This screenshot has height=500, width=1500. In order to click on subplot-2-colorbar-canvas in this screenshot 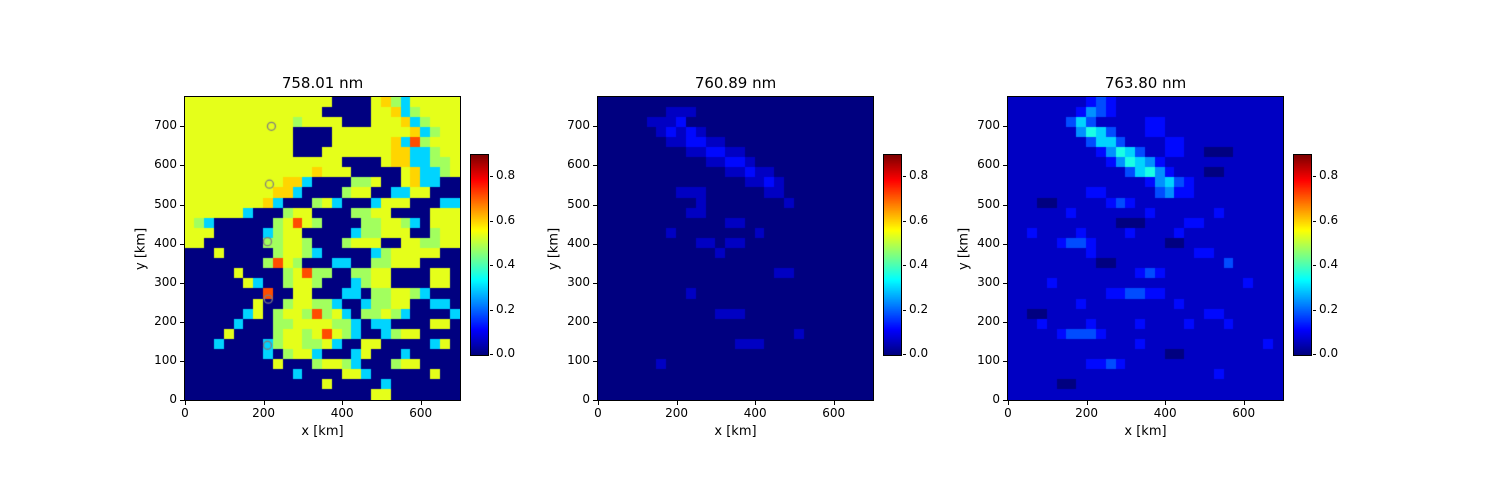, I will do `click(892, 255)`.